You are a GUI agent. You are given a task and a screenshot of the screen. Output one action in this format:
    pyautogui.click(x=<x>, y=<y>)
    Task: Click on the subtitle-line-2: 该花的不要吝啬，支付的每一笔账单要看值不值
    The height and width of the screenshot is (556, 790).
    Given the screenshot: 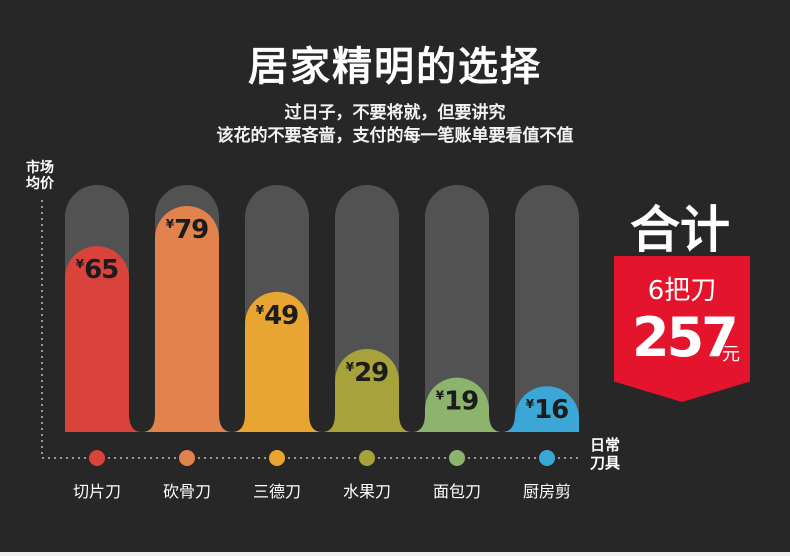 What is the action you would take?
    pyautogui.click(x=395, y=136)
    